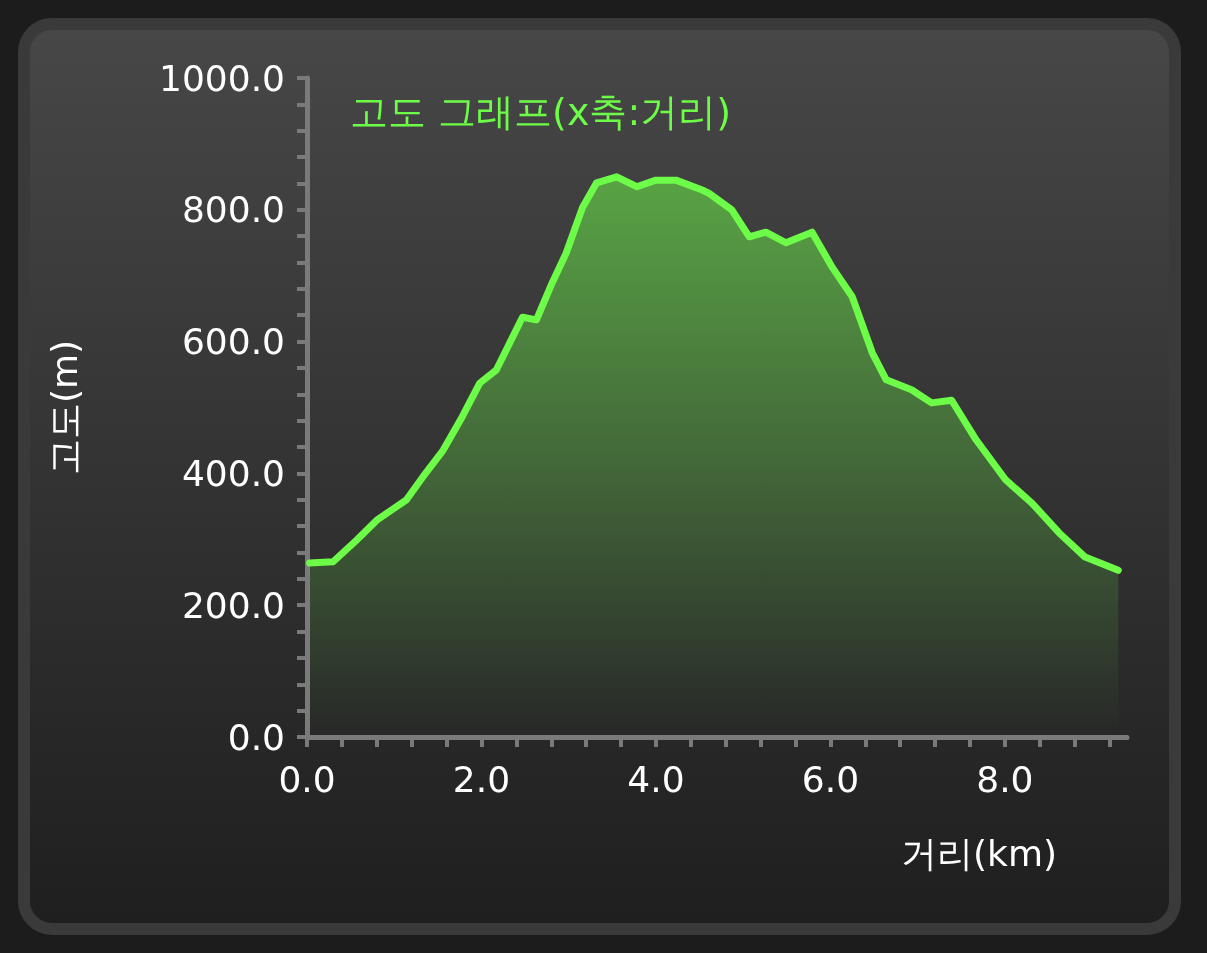 The height and width of the screenshot is (953, 1207). What do you see at coordinates (233, 473) in the screenshot?
I see `y-tick-label: 400.0` at bounding box center [233, 473].